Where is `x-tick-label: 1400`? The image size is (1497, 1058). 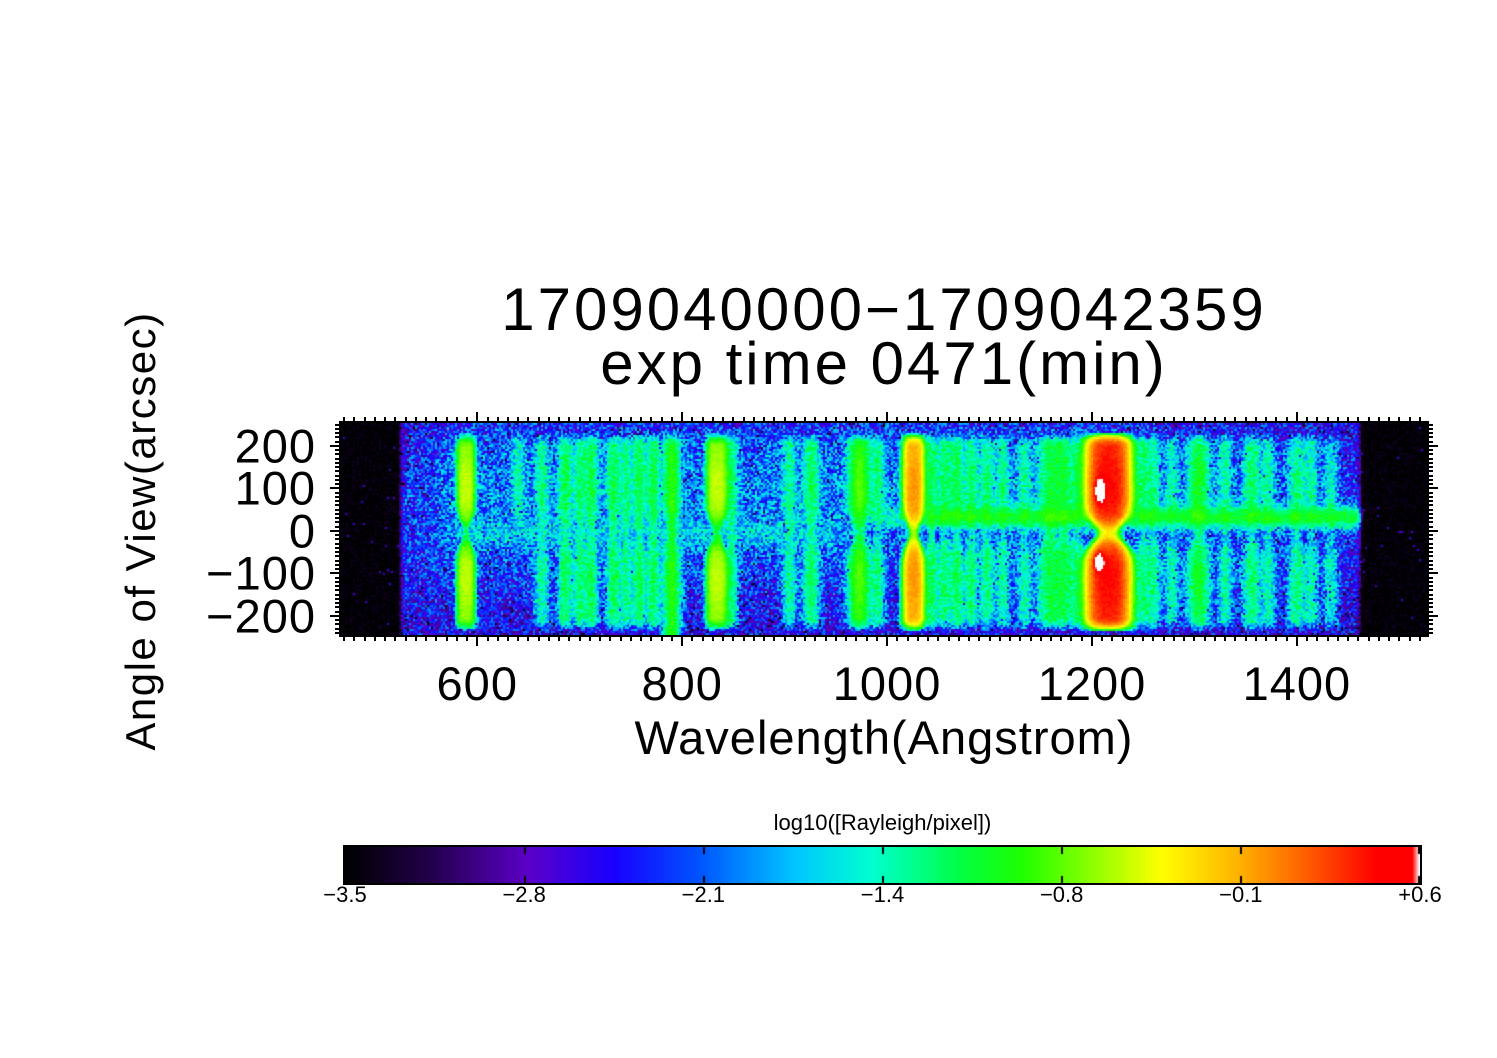 x-tick-label: 1400 is located at coordinates (1297, 683).